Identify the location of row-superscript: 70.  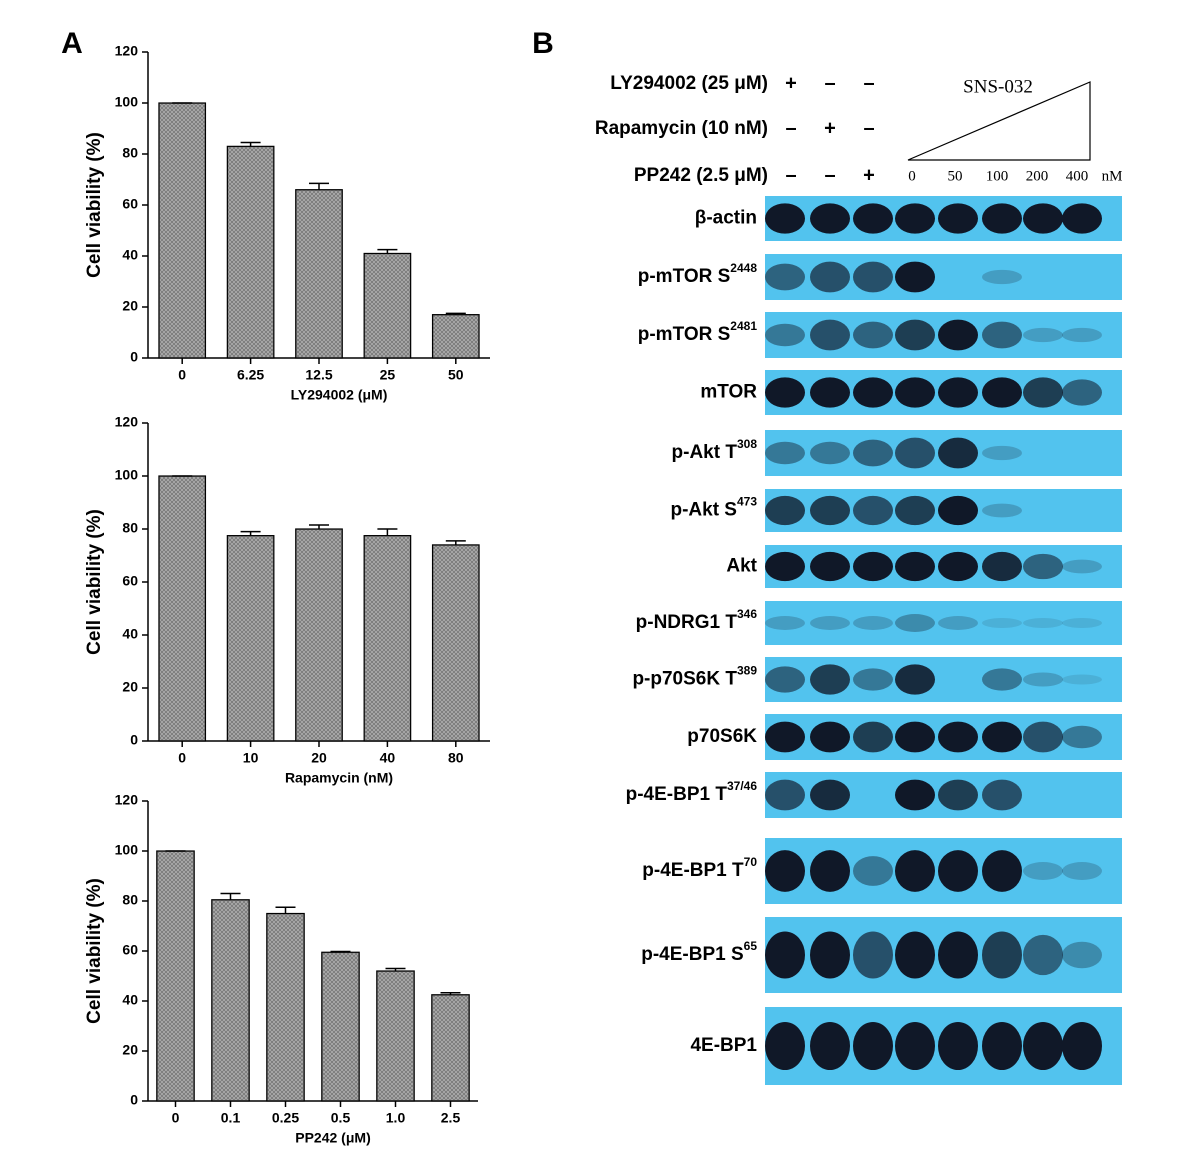
(751, 862).